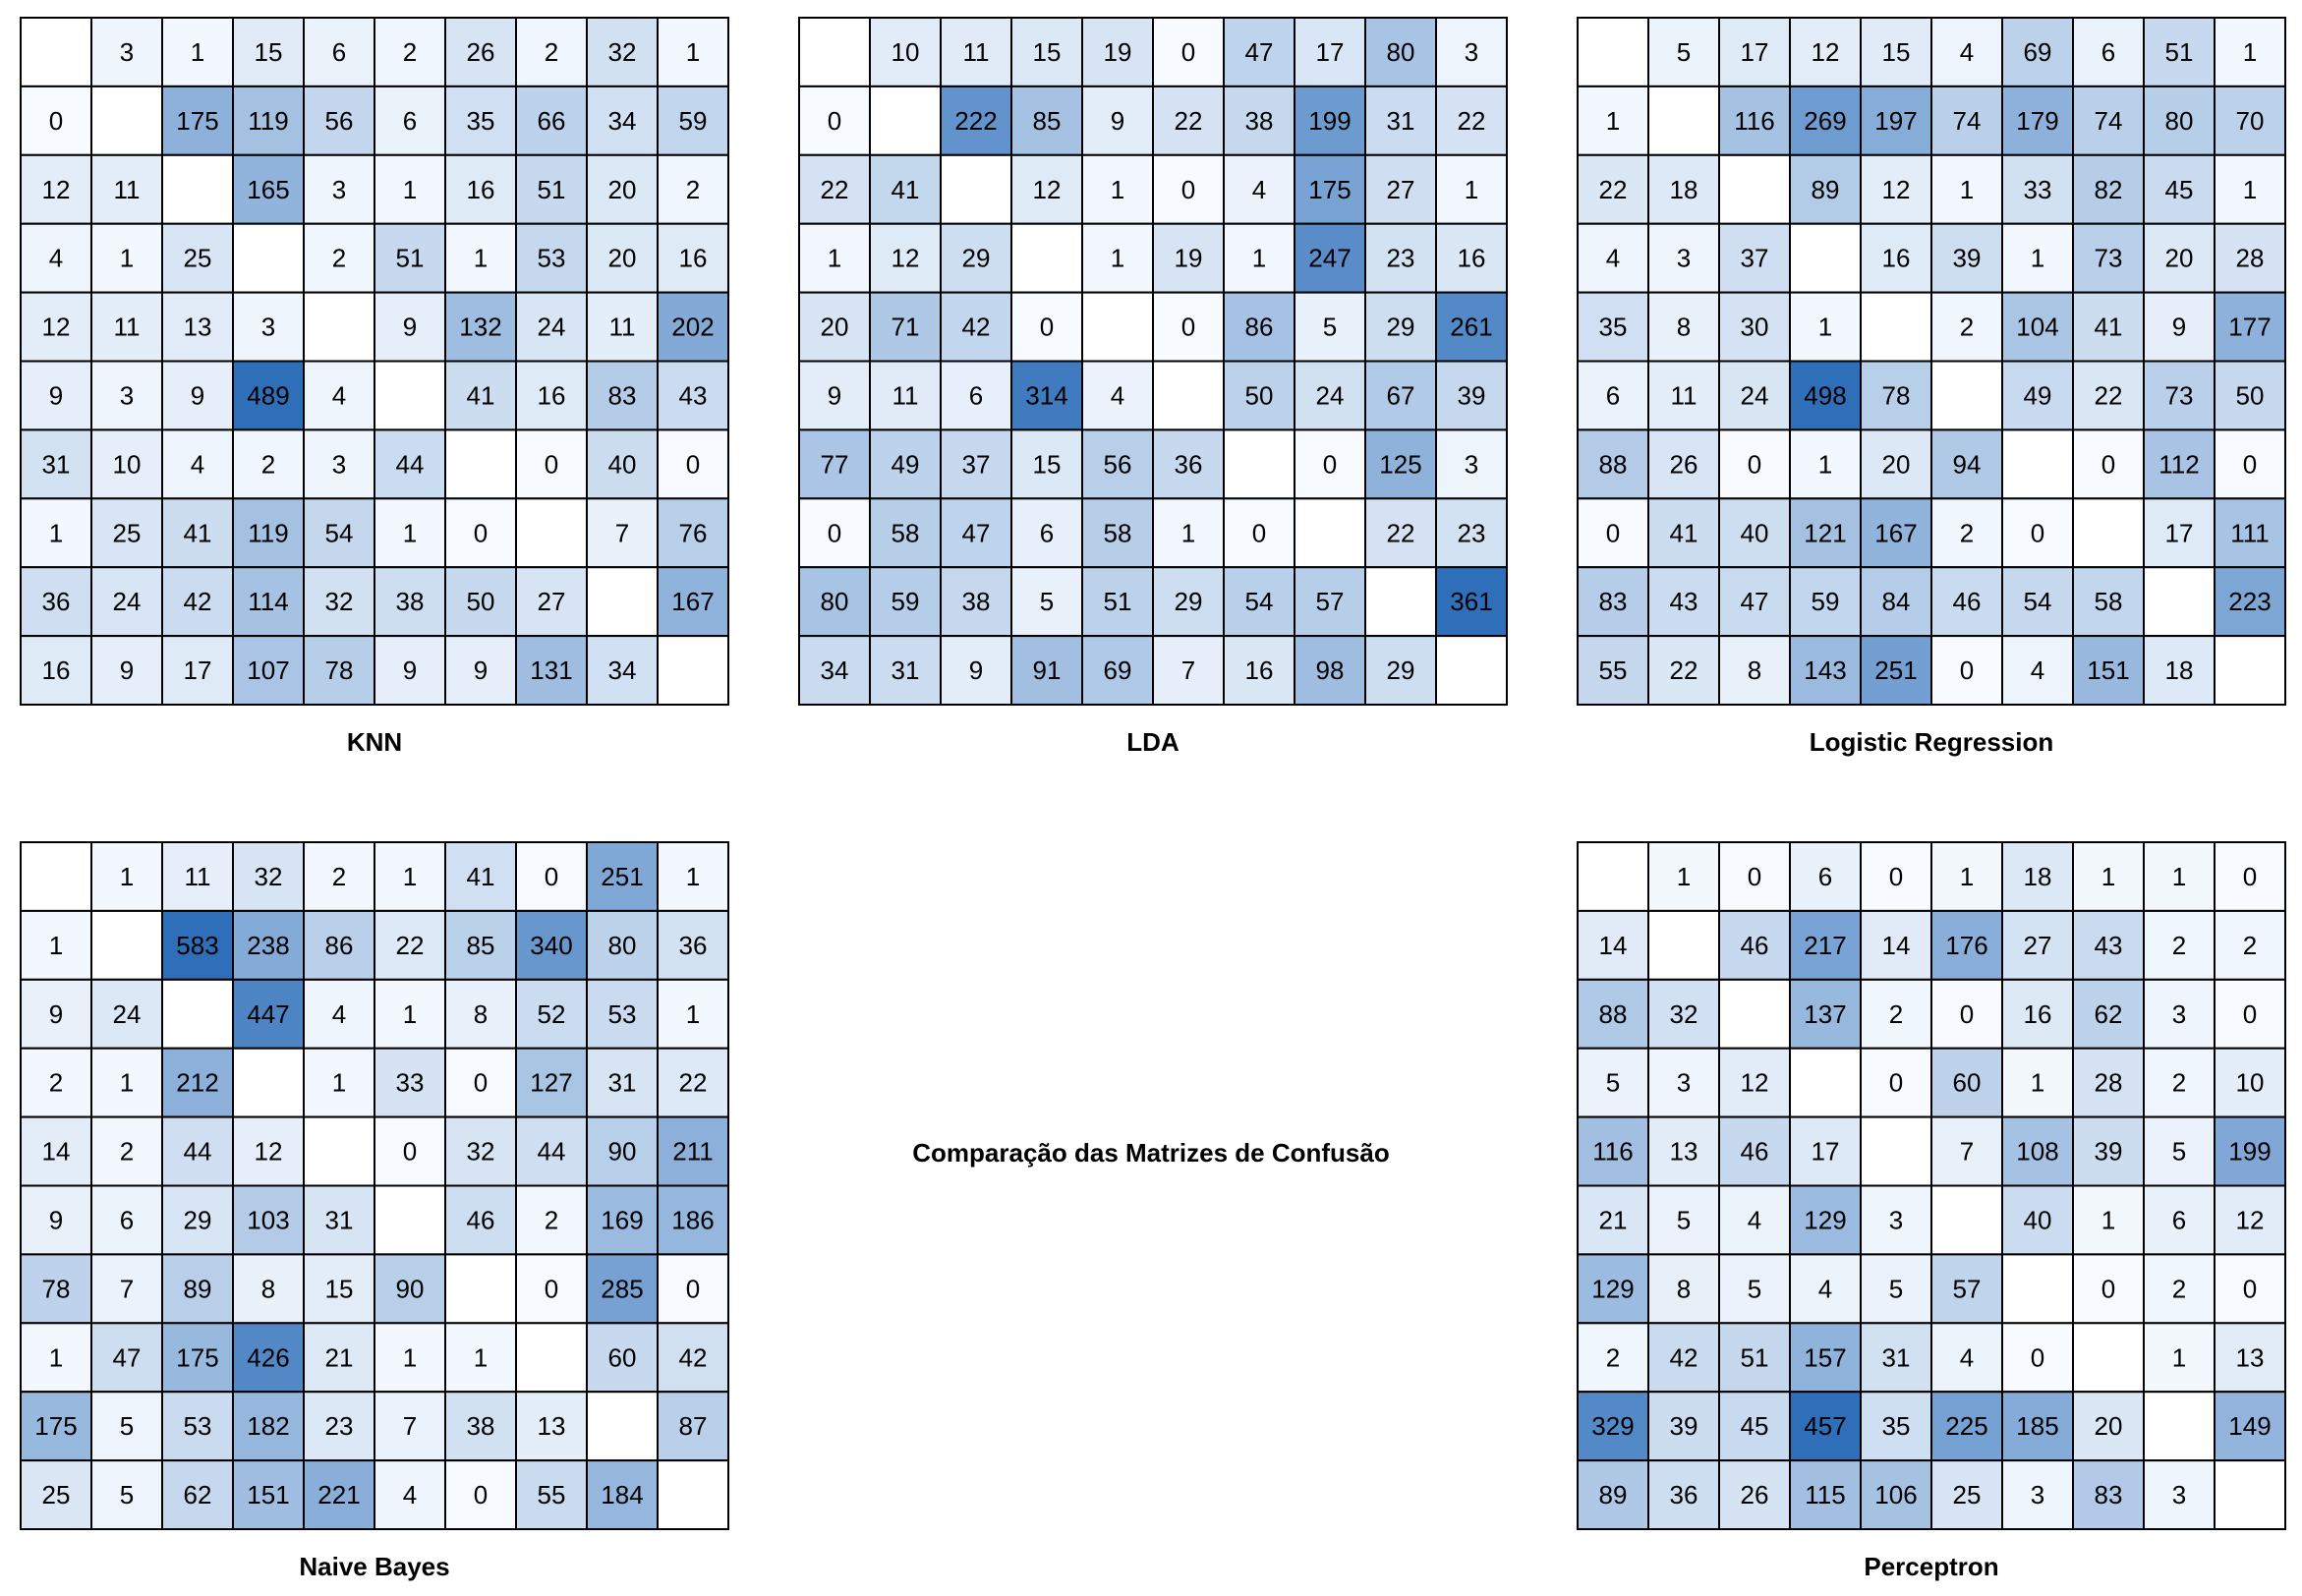 Image resolution: width=2302 pixels, height=1596 pixels. What do you see at coordinates (622, 121) in the screenshot?
I see `cell-value-label: 34` at bounding box center [622, 121].